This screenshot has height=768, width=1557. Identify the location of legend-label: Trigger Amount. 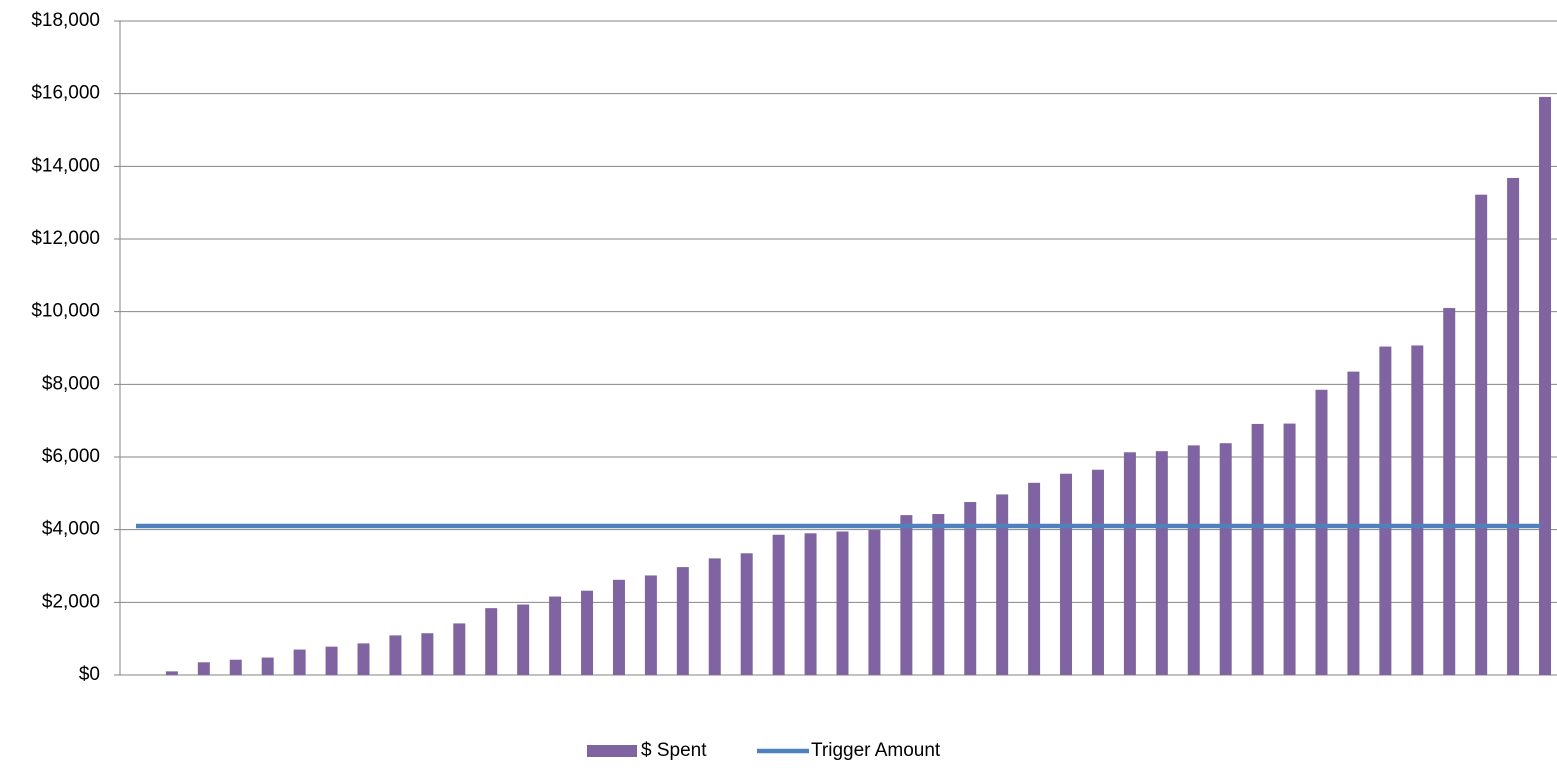
(876, 750).